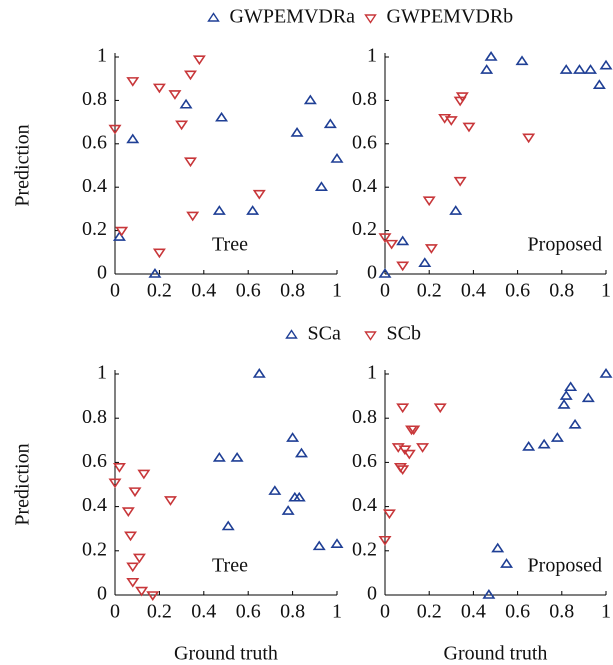 Image resolution: width=613 pixels, height=665 pixels. Describe the element at coordinates (187, 157) in the screenshot. I see `series` at that location.